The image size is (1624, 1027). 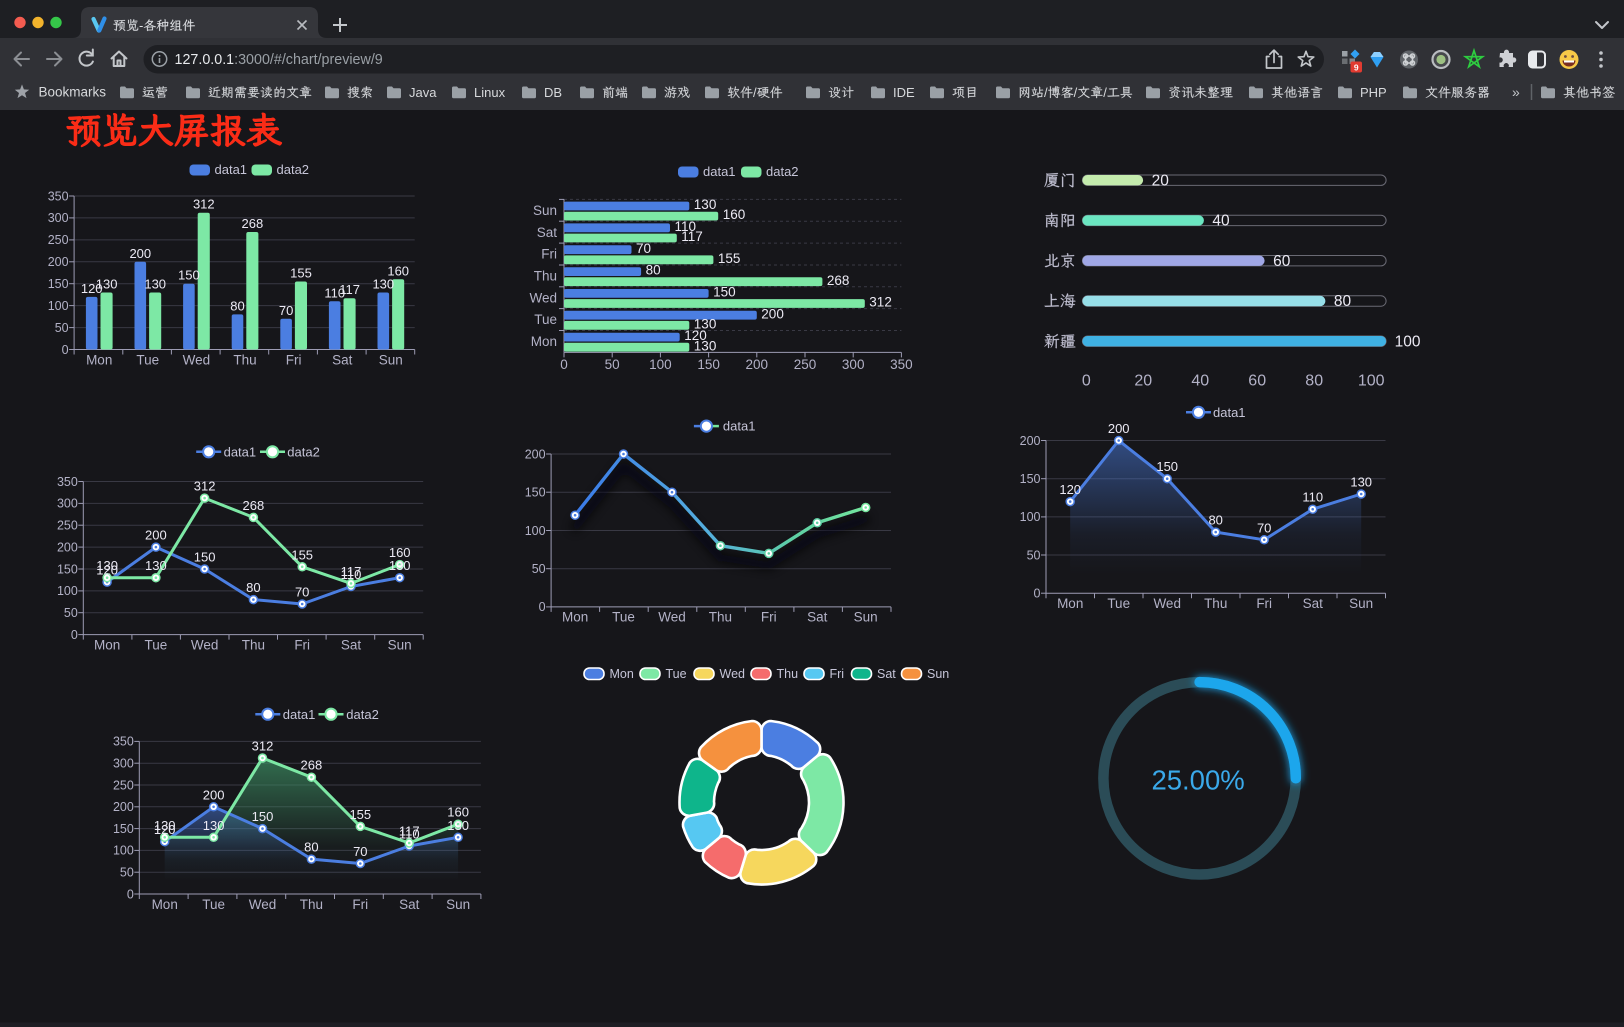 I want to click on svg-text: Sun, so click(x=938, y=674).